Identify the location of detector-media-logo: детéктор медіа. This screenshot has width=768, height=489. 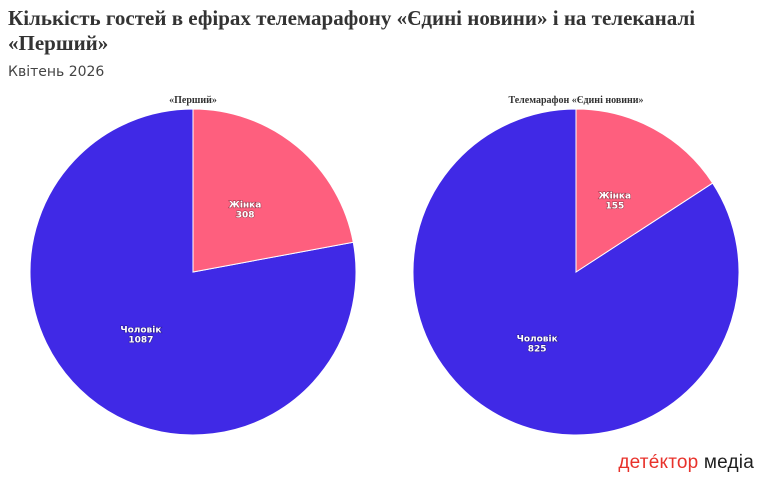
(686, 463).